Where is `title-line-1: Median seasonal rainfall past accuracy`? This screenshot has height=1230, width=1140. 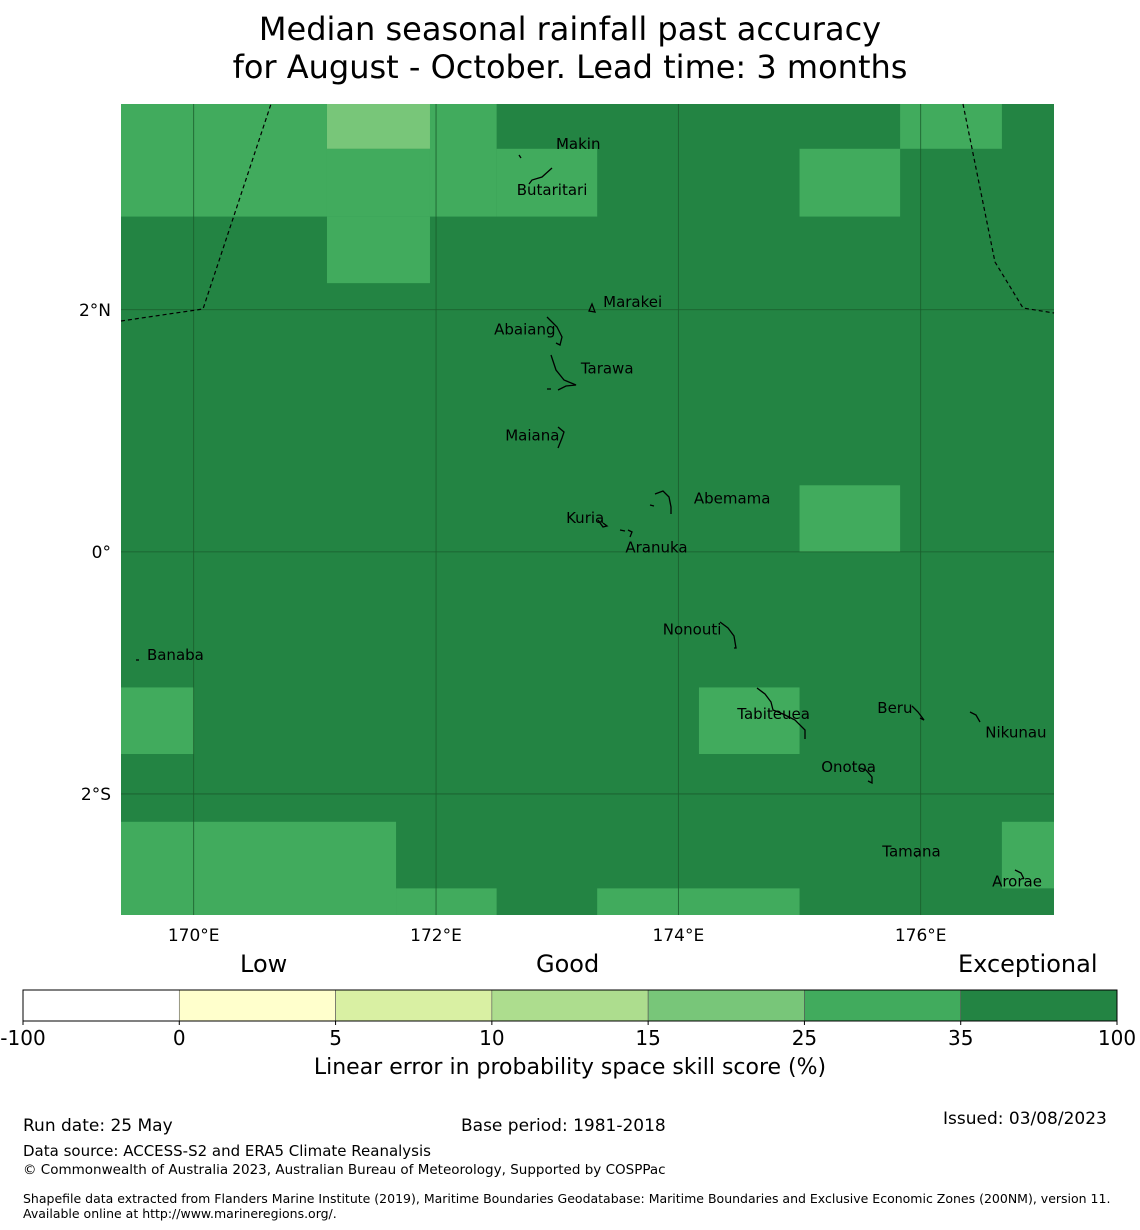
title-line-1: Median seasonal rainfall past accuracy is located at coordinates (570, 29).